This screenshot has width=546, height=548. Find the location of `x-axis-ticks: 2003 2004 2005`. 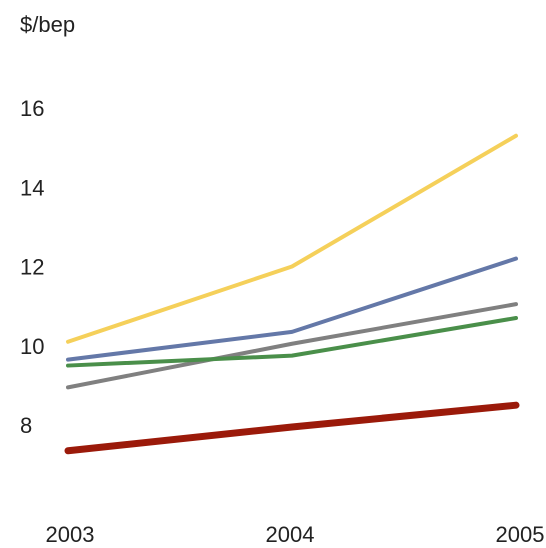

x-axis-ticks: 2003 2004 2005 is located at coordinates (295, 534).